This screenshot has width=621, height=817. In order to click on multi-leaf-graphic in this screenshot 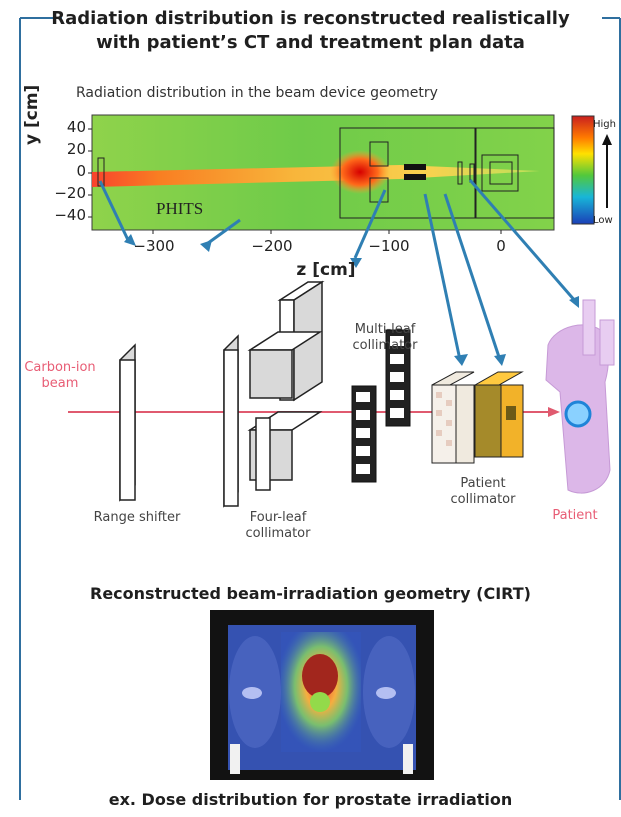, I will do `click(381, 406)`.